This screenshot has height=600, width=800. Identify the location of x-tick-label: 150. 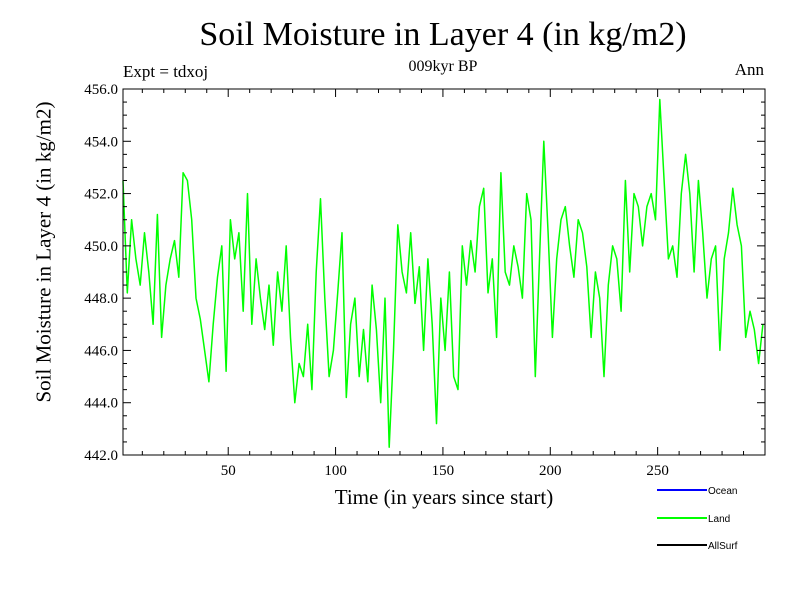
(443, 471).